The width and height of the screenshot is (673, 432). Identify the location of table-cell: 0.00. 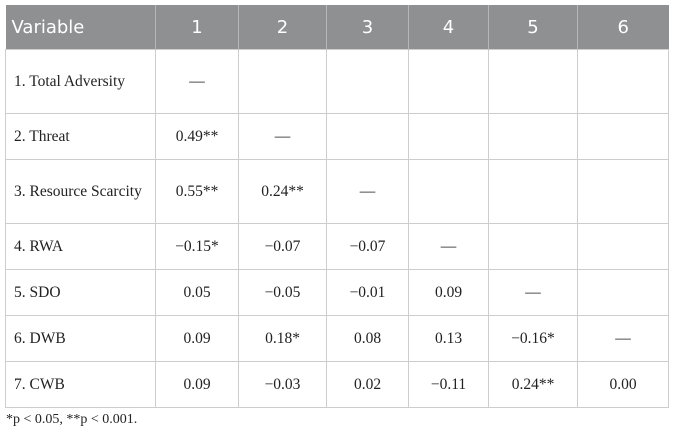
(623, 384).